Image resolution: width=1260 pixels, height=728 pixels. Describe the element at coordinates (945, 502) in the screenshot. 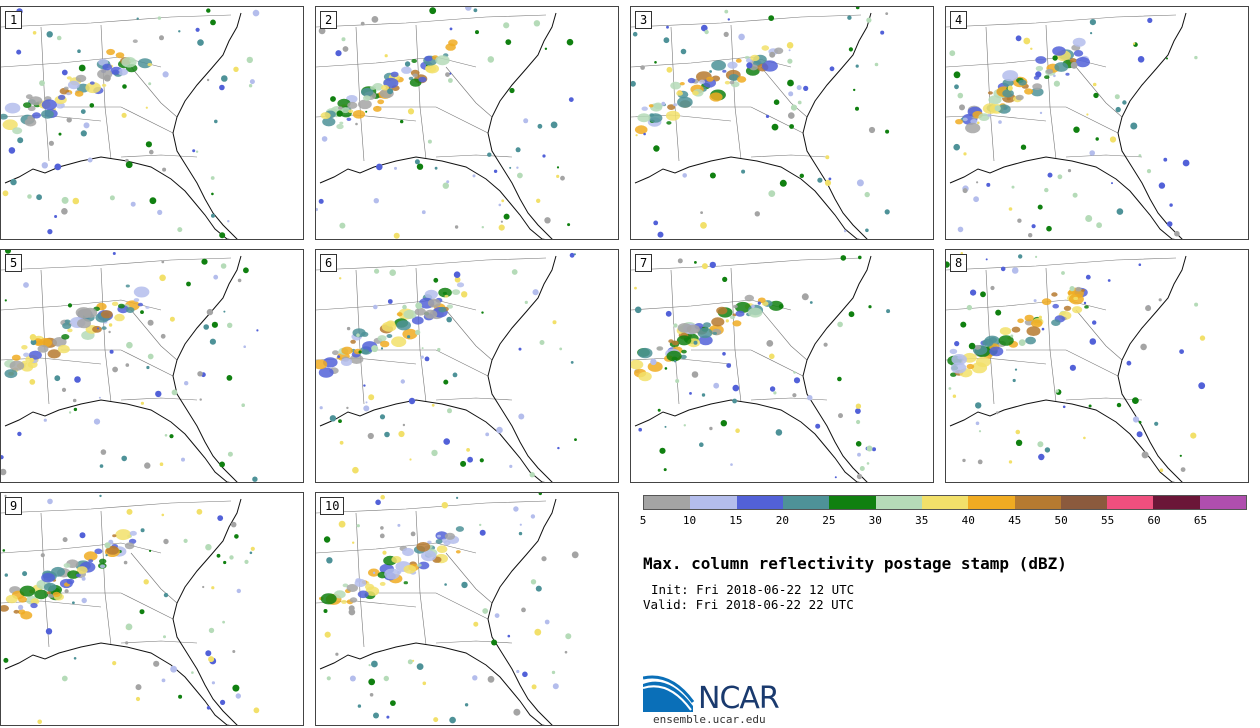

I see `colorbar` at that location.